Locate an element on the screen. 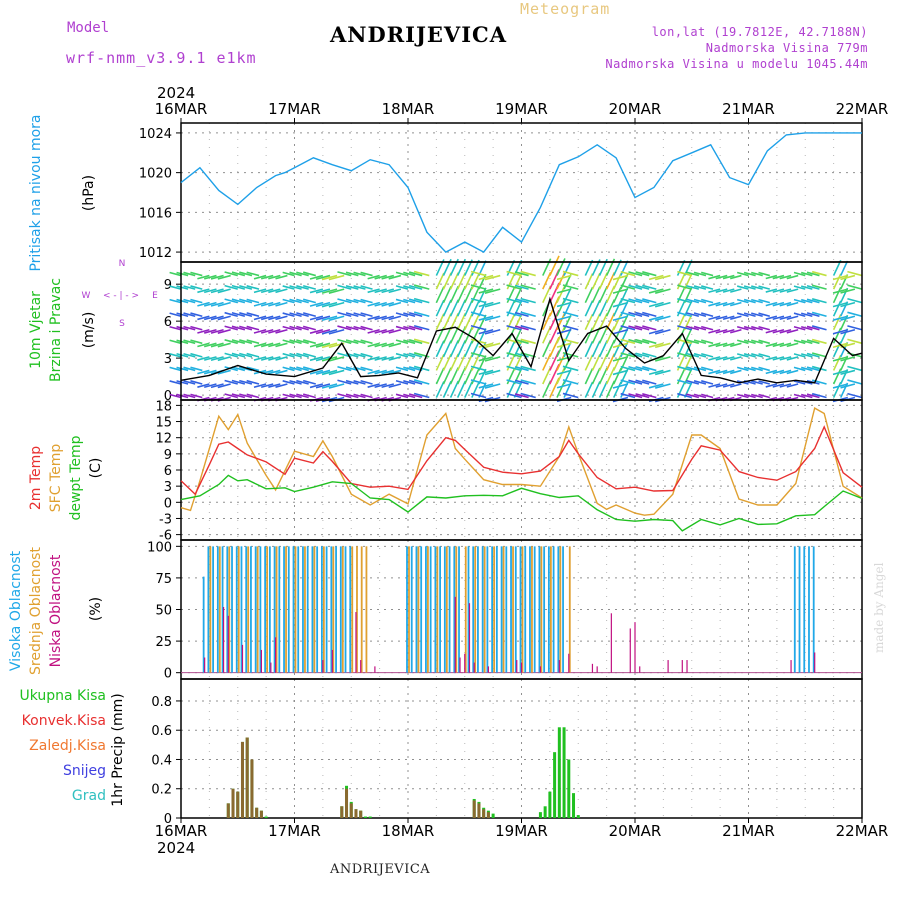  precip-total-bar is located at coordinates (555, 785).